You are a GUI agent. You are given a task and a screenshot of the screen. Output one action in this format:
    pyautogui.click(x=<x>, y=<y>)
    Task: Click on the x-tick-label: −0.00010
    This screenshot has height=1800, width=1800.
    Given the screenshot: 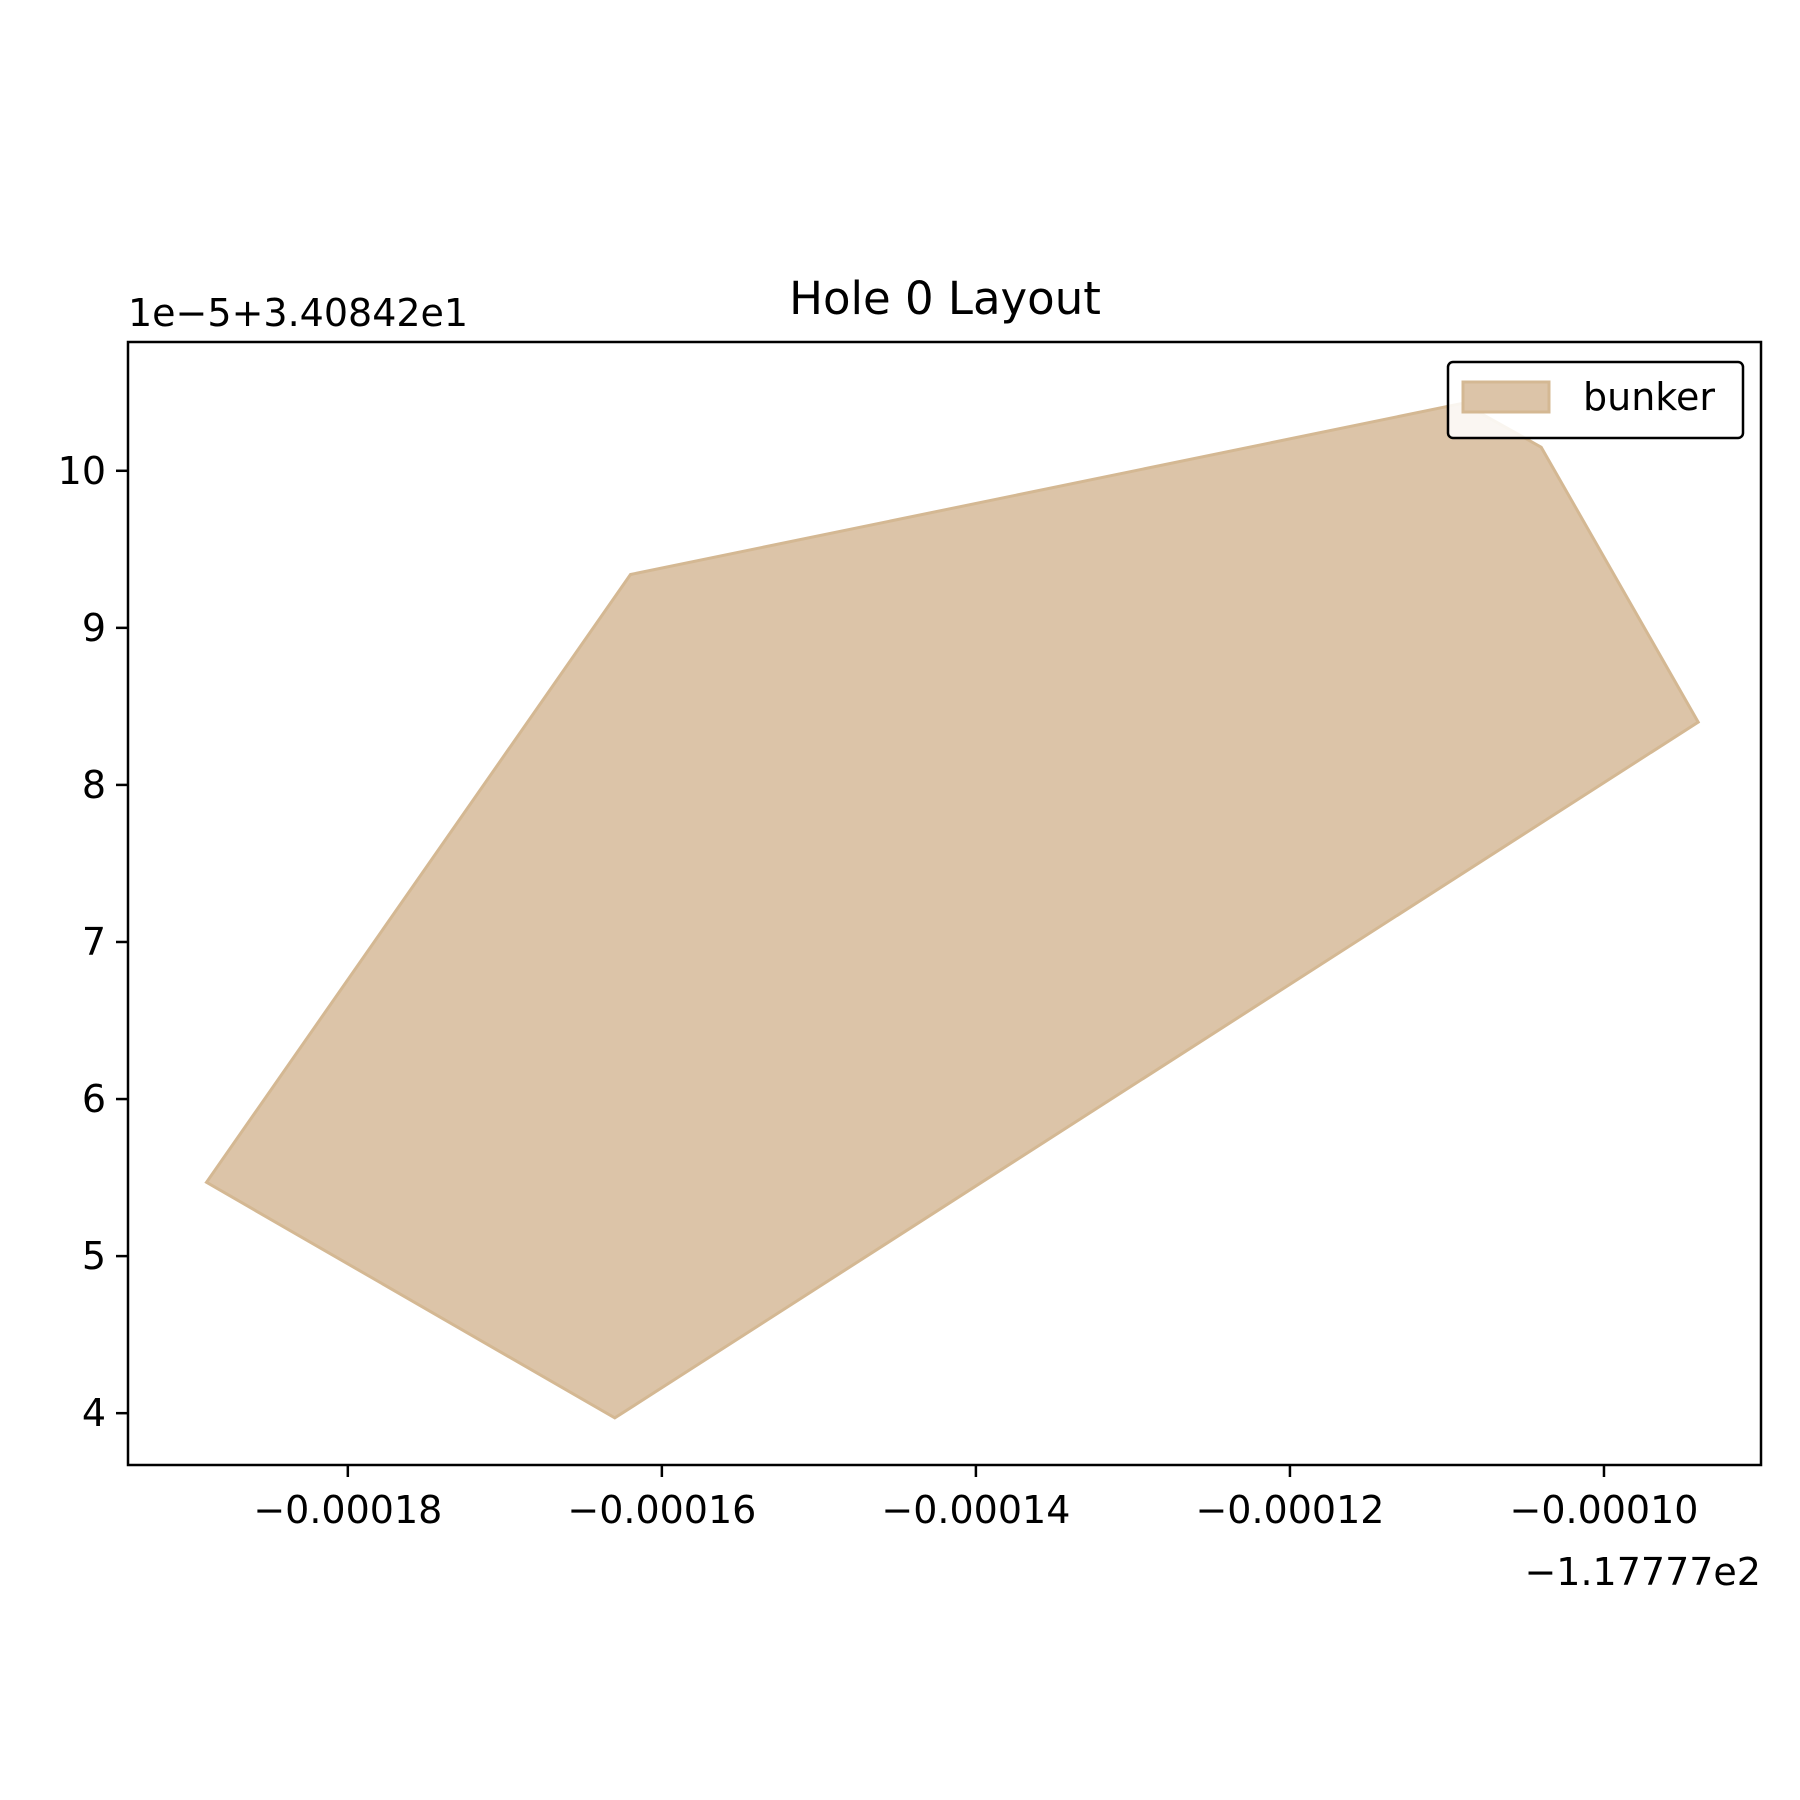 What is the action you would take?
    pyautogui.click(x=1603, y=1510)
    